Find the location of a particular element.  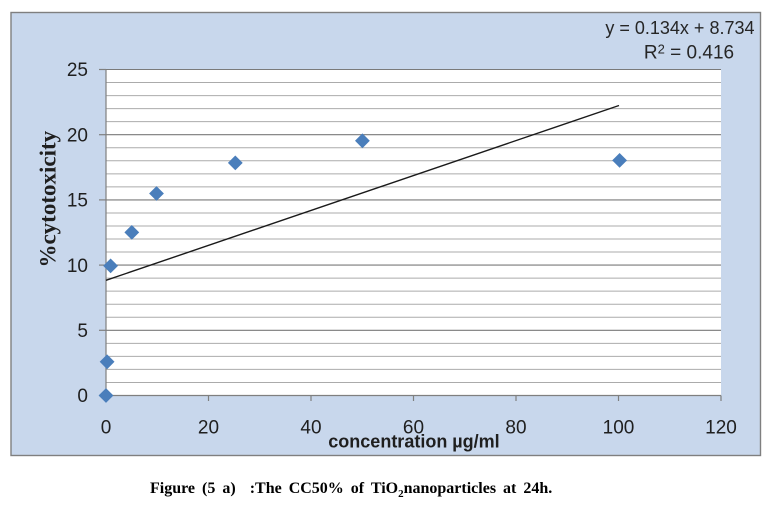

svg-text: 15 is located at coordinates (77, 201).